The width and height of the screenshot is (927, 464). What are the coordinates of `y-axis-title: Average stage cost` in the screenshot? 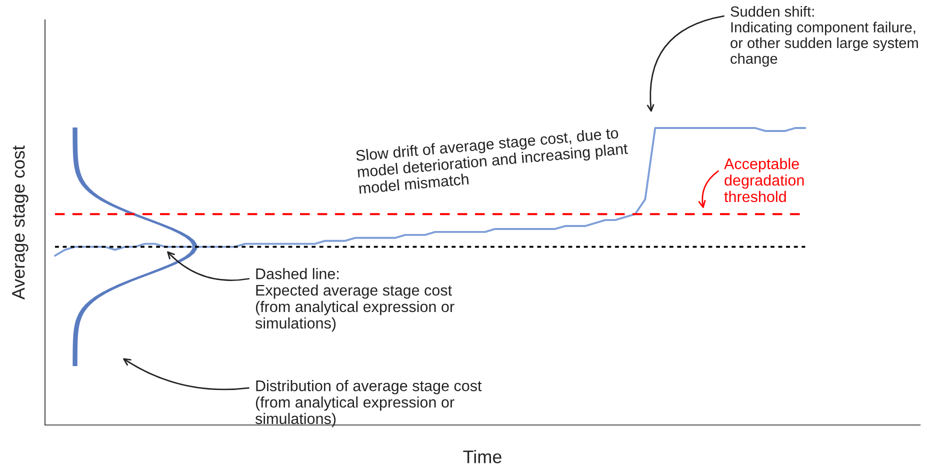 It's located at (20, 223).